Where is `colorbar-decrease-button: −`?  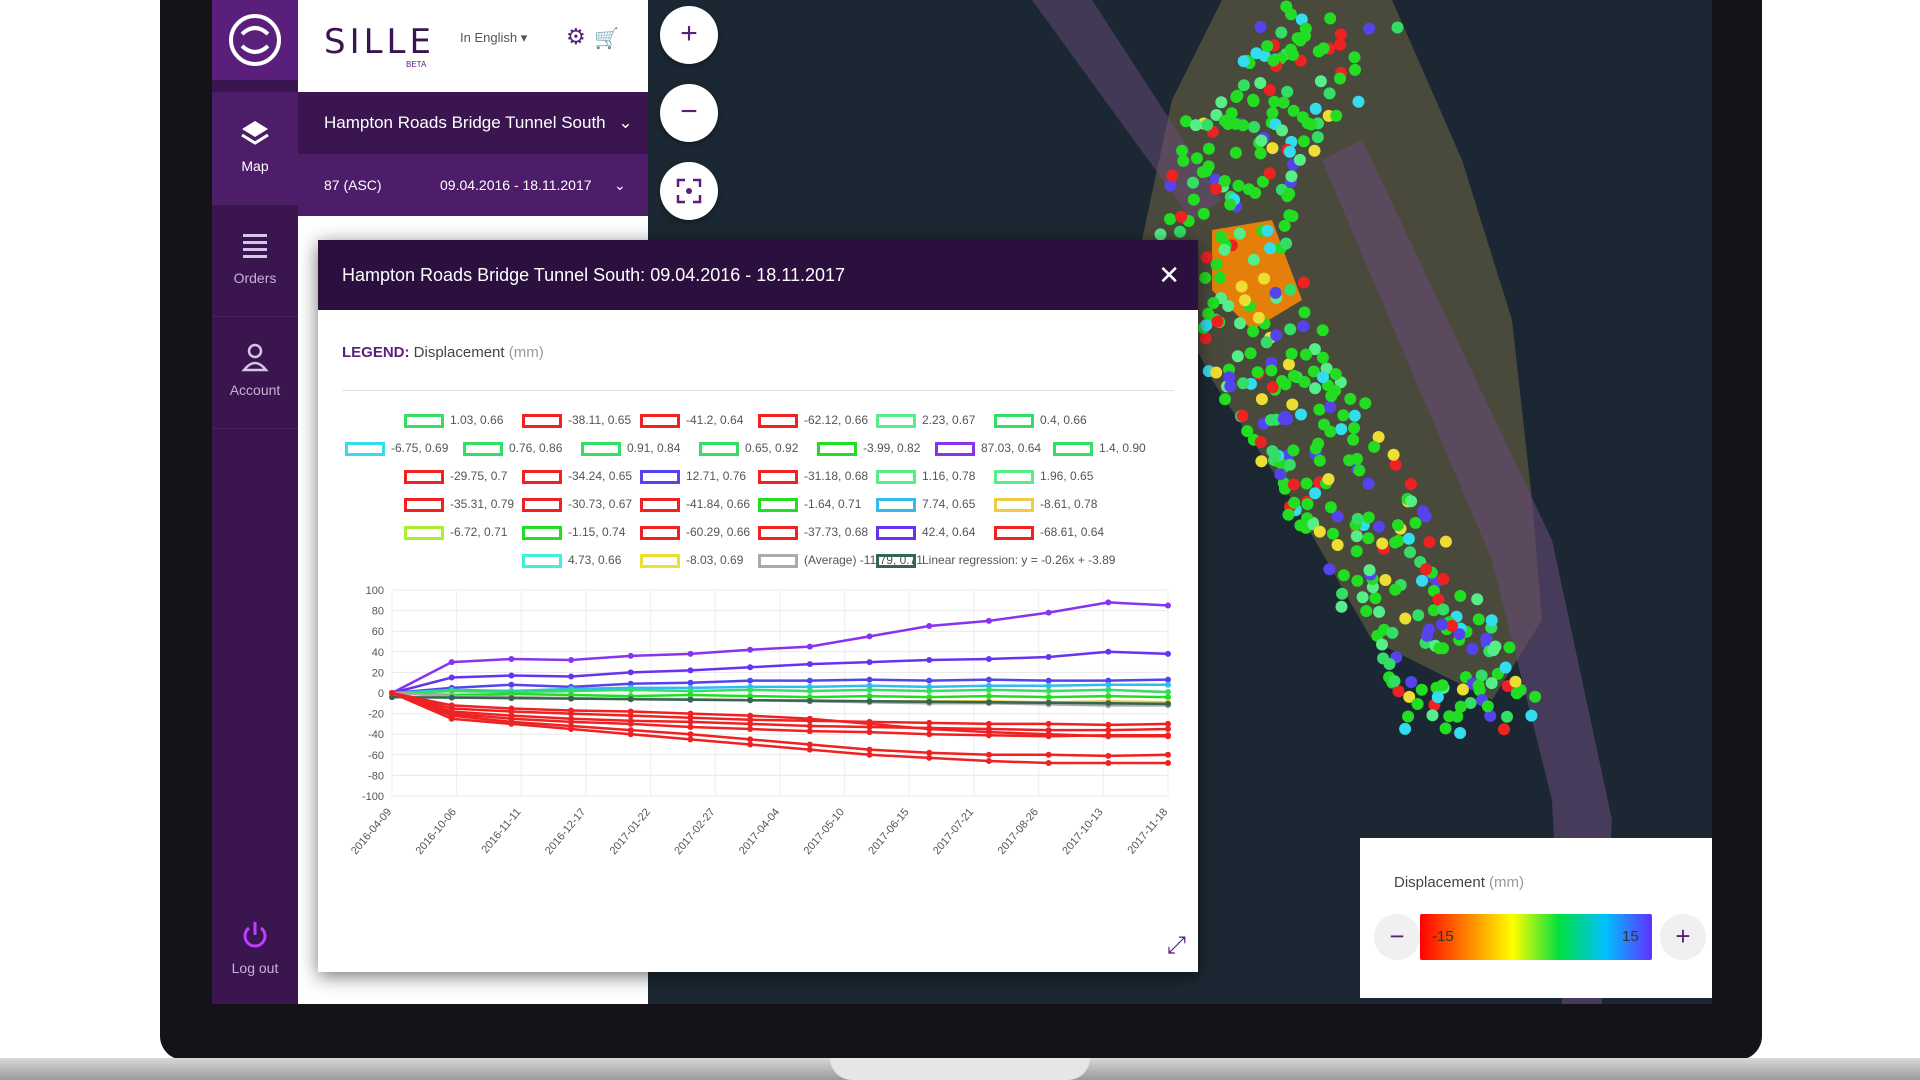
colorbar-decrease-button: − is located at coordinates (1397, 937).